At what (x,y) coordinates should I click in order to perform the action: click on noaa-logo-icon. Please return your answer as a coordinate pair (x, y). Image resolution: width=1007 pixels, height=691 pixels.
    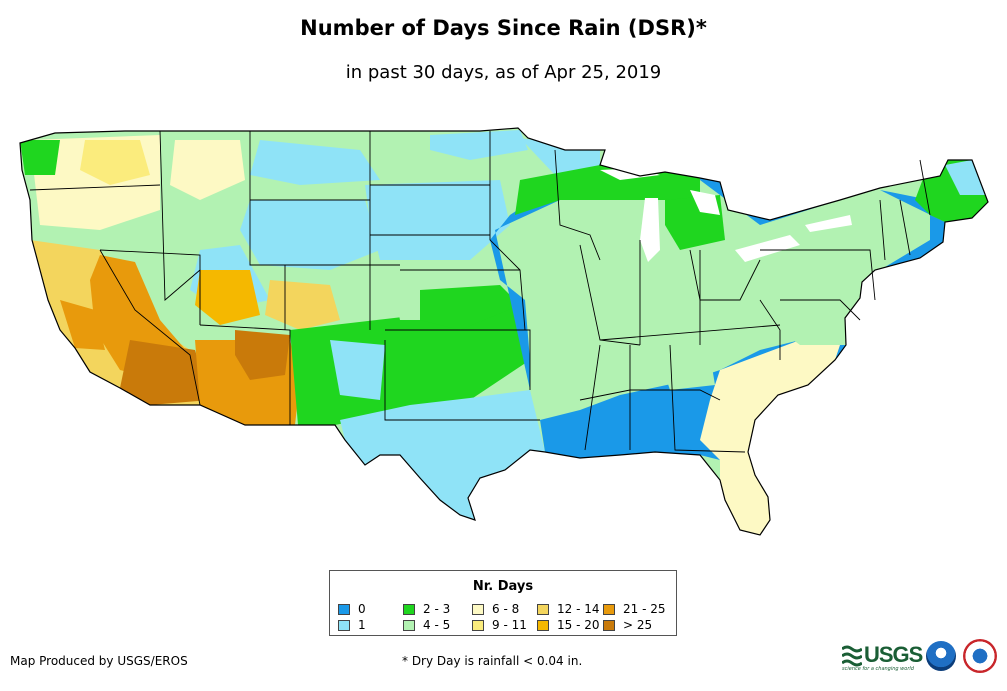
    Looking at the image, I should click on (941, 656).